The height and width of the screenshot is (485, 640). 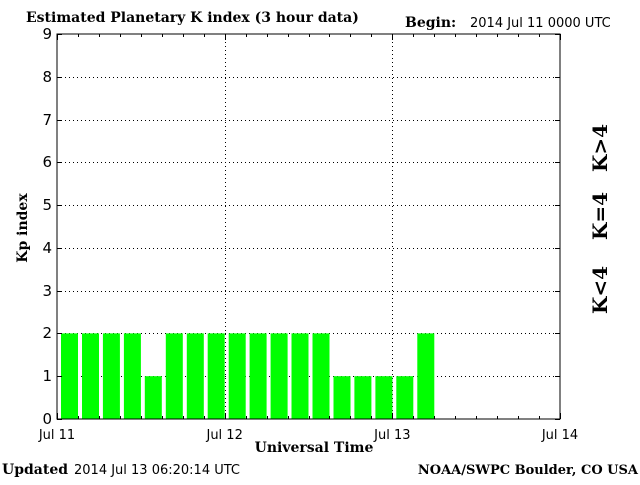 I want to click on begin-label: Begin:, so click(x=430, y=23).